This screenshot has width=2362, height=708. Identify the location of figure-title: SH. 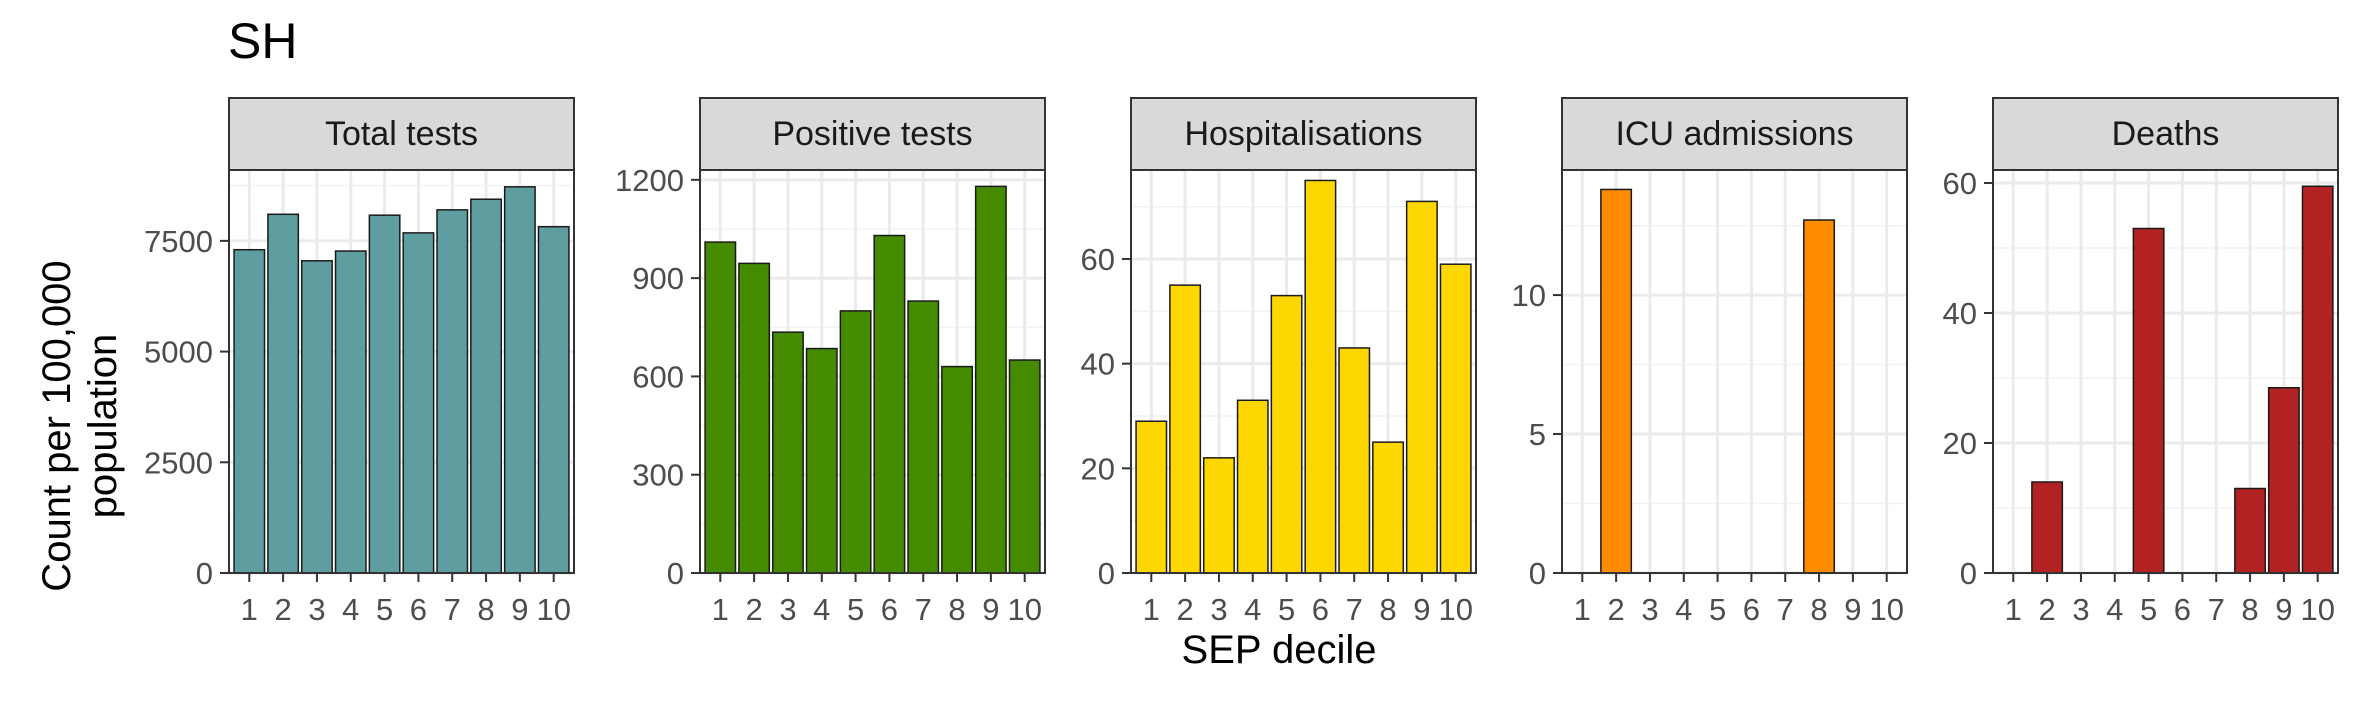
(263, 41).